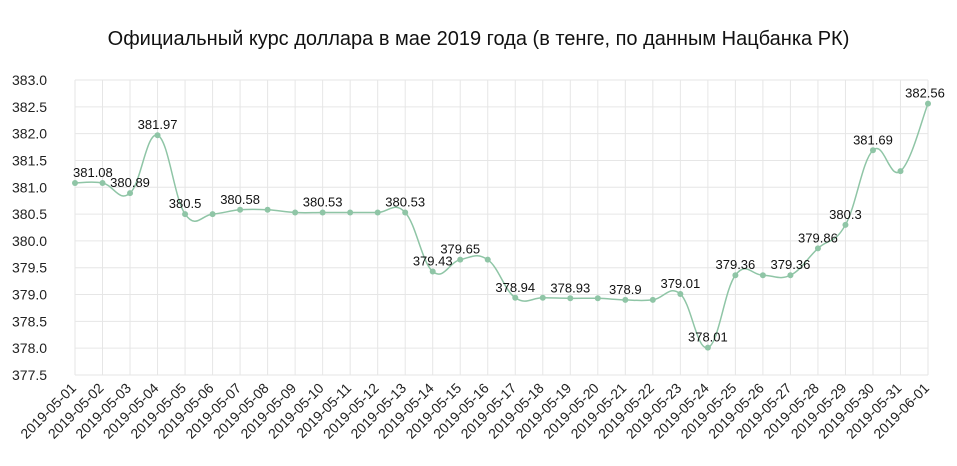 This screenshot has width=957, height=466. What do you see at coordinates (158, 124) in the screenshot?
I see `data-label: 381.97` at bounding box center [158, 124].